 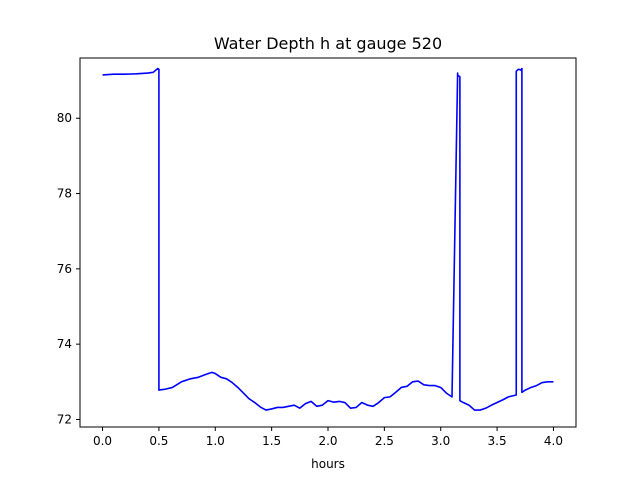 What do you see at coordinates (64, 194) in the screenshot?
I see `y-tick-label: 78` at bounding box center [64, 194].